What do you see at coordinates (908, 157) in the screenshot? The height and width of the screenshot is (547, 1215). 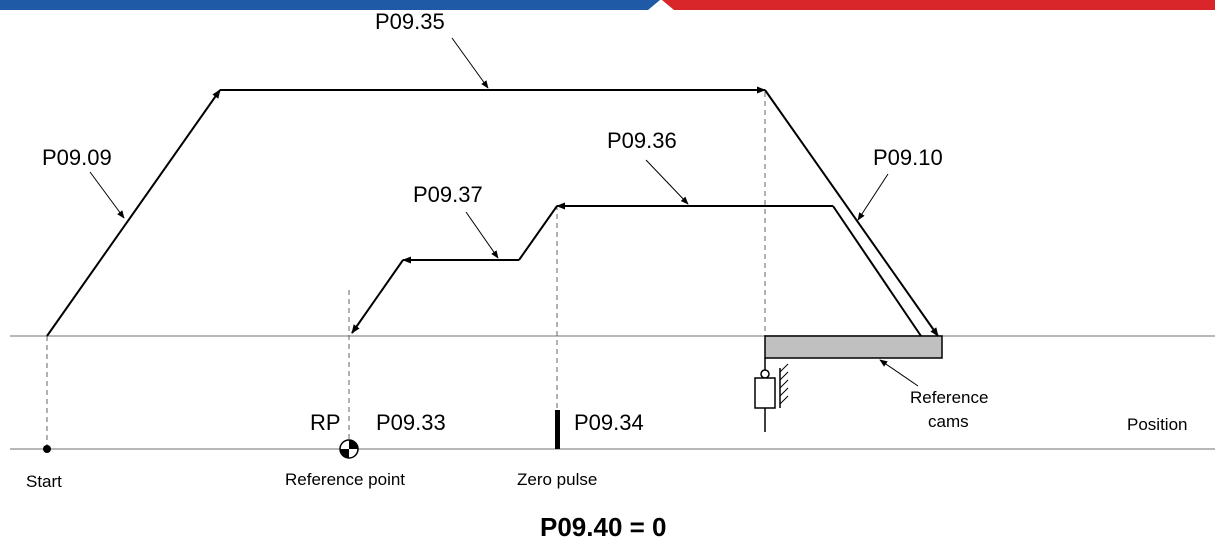 I see `label-p0910: P09.10` at bounding box center [908, 157].